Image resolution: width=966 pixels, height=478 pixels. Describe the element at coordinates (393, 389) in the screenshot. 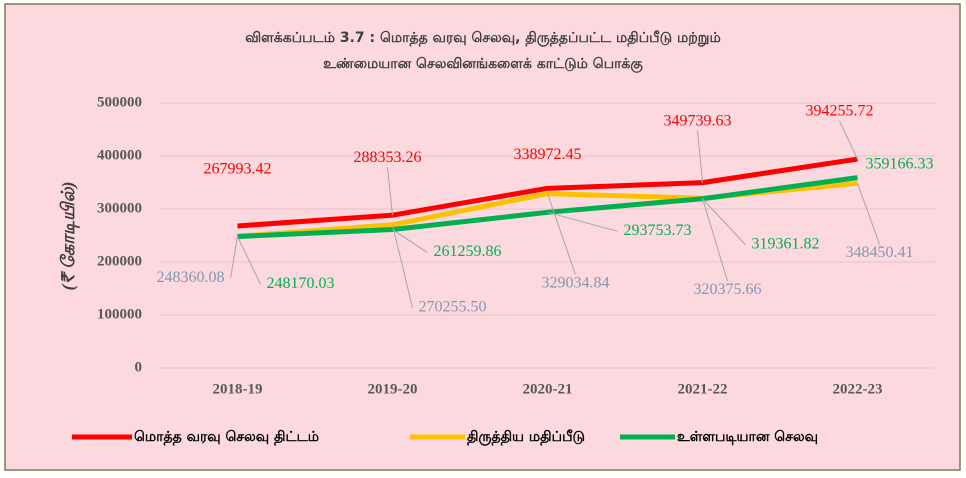

I see `x-tick-label: 2019-20` at that location.